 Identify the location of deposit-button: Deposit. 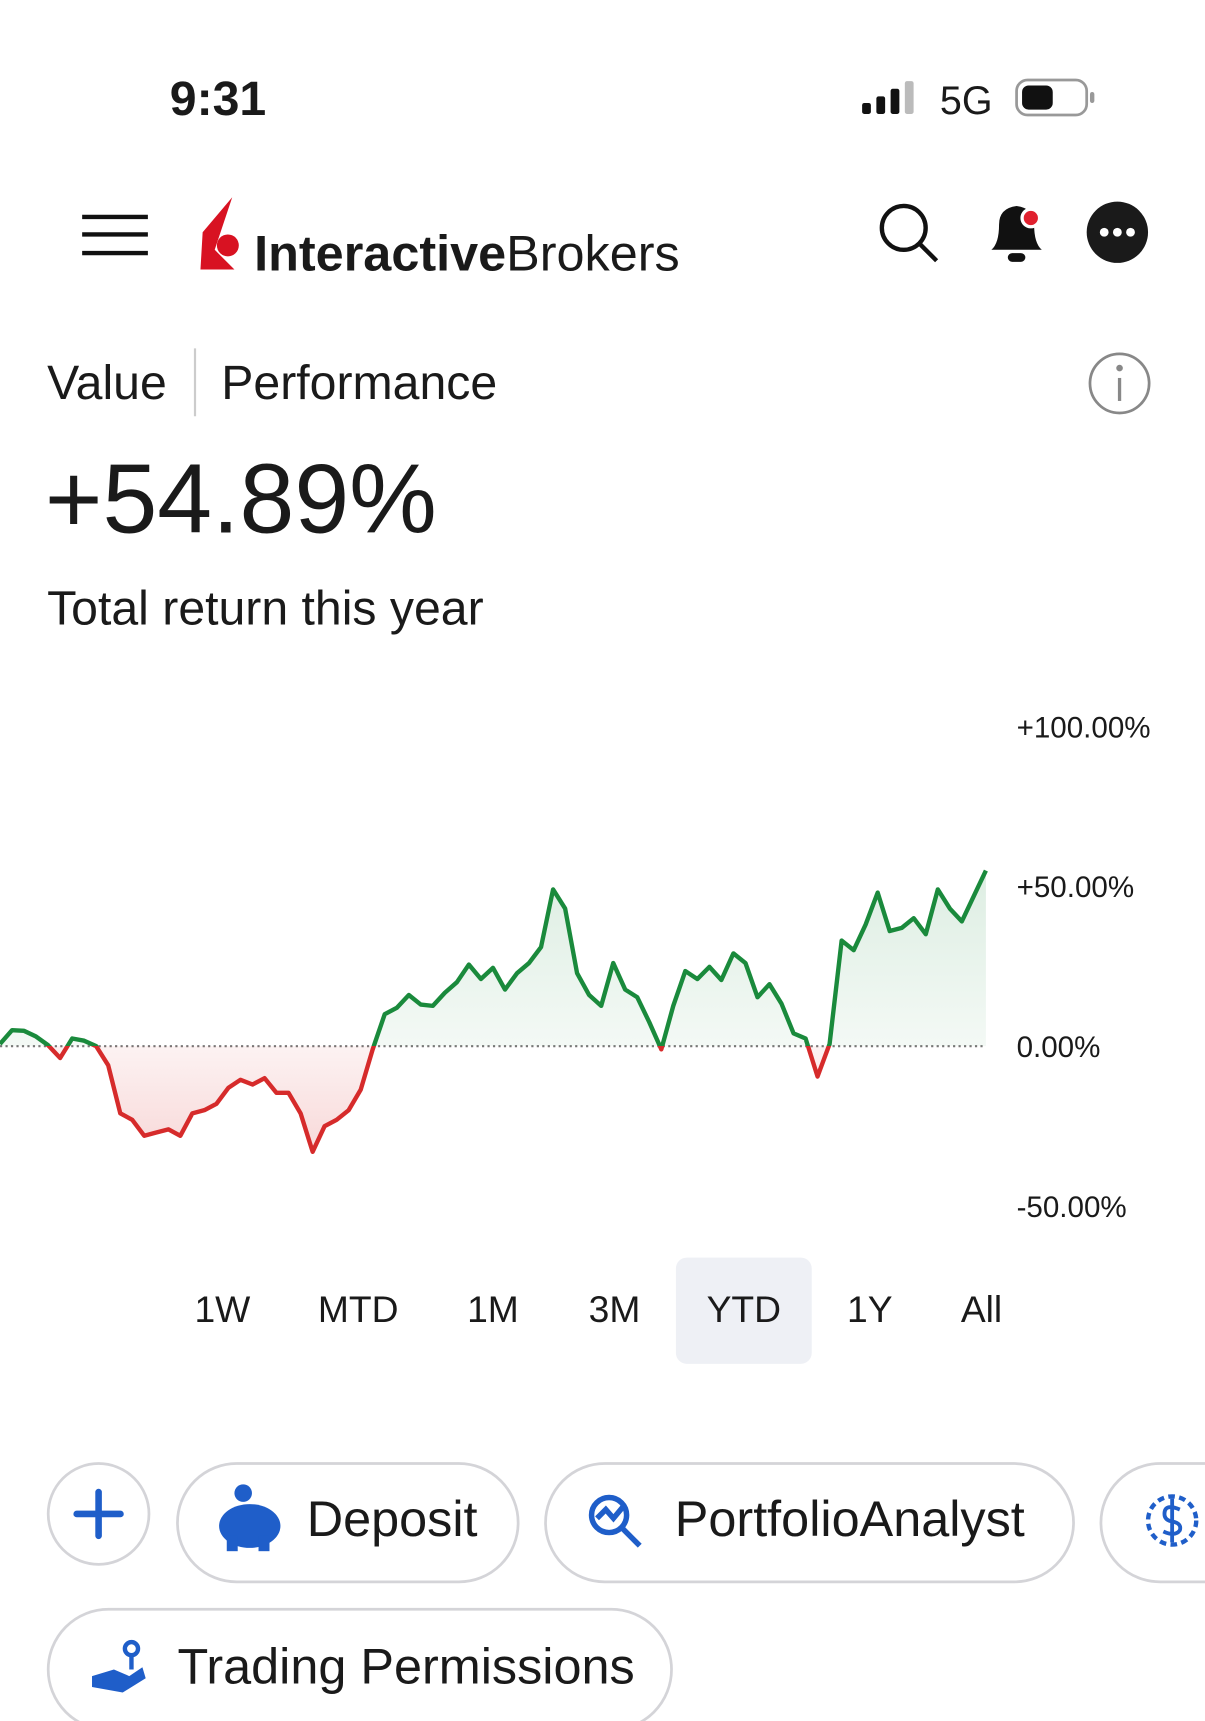
(348, 1523).